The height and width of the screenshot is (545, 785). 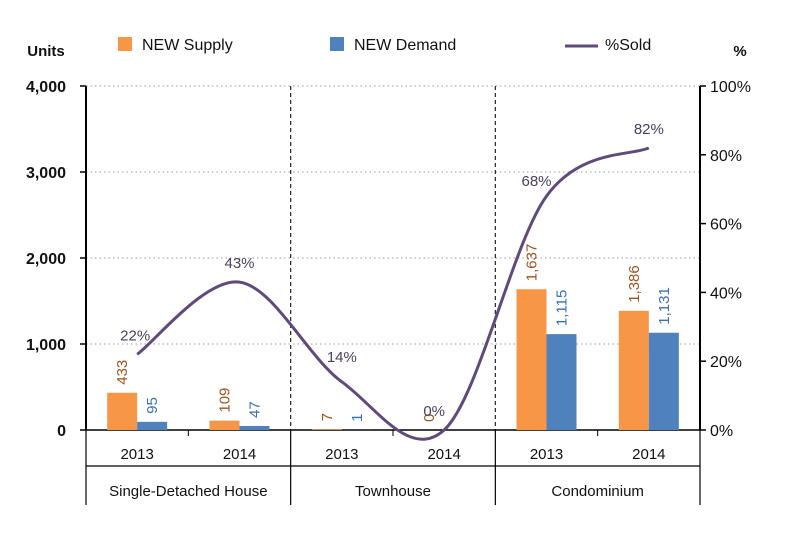 What do you see at coordinates (337, 44) in the screenshot?
I see `legend-demand-swatch` at bounding box center [337, 44].